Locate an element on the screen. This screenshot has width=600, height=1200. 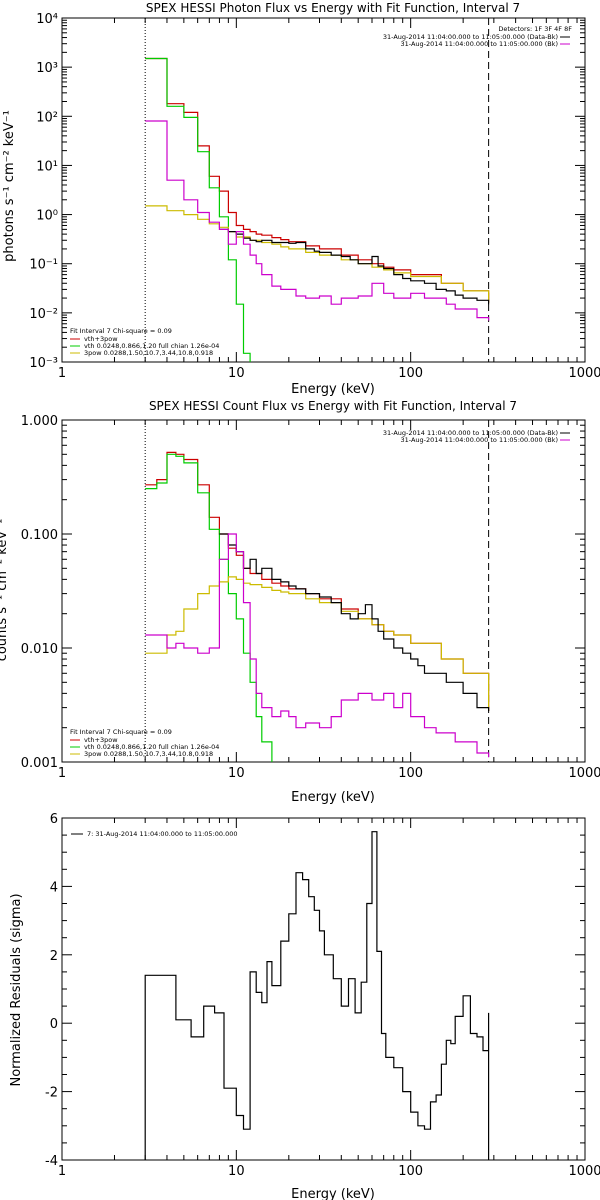
photon-legend-fit: Fit Interval 7 Chi-square = 0.09 is located at coordinates (121, 331).